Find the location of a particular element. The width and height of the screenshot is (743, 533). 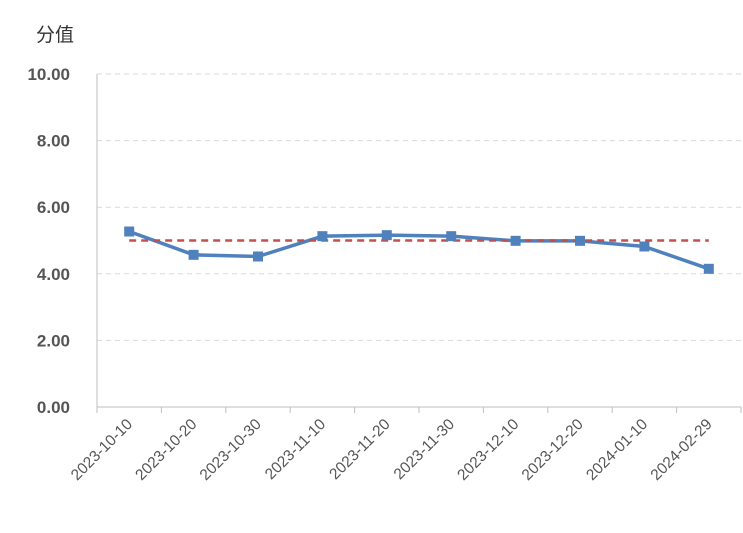

x-tick-label: 2023-10-20 is located at coordinates (166, 450).